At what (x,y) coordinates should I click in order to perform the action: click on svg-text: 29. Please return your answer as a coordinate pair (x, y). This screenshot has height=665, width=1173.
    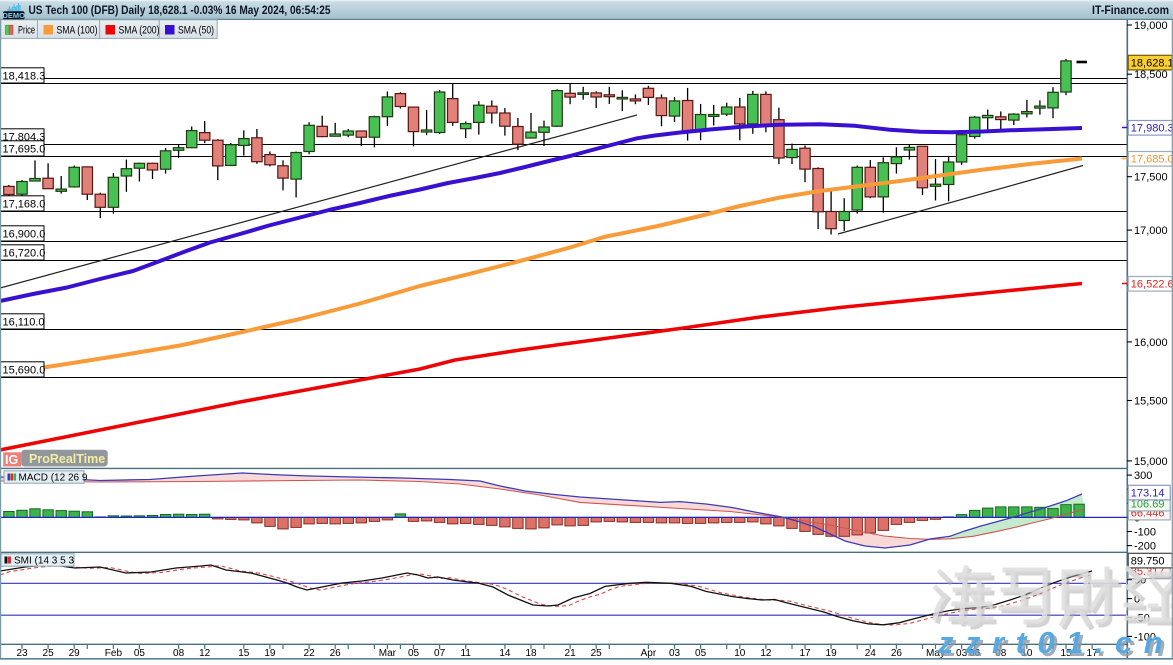
    Looking at the image, I should click on (75, 653).